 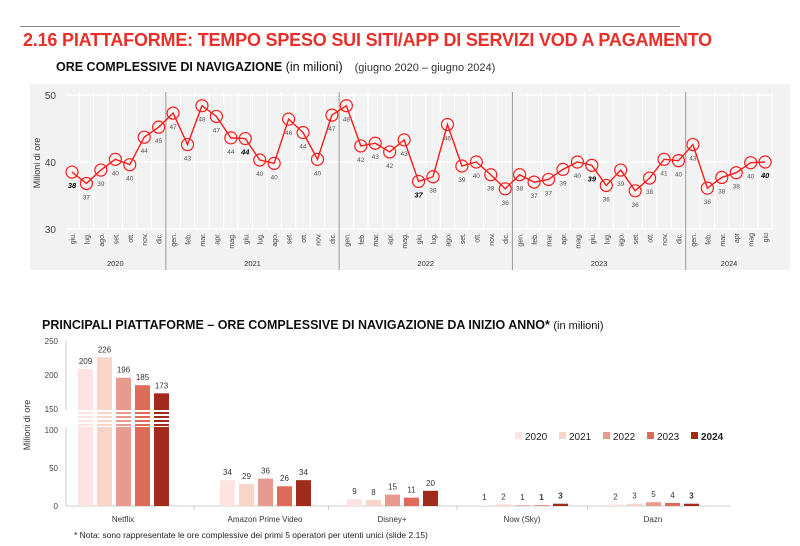 I want to click on bar-value-label: 2, so click(x=615, y=496).